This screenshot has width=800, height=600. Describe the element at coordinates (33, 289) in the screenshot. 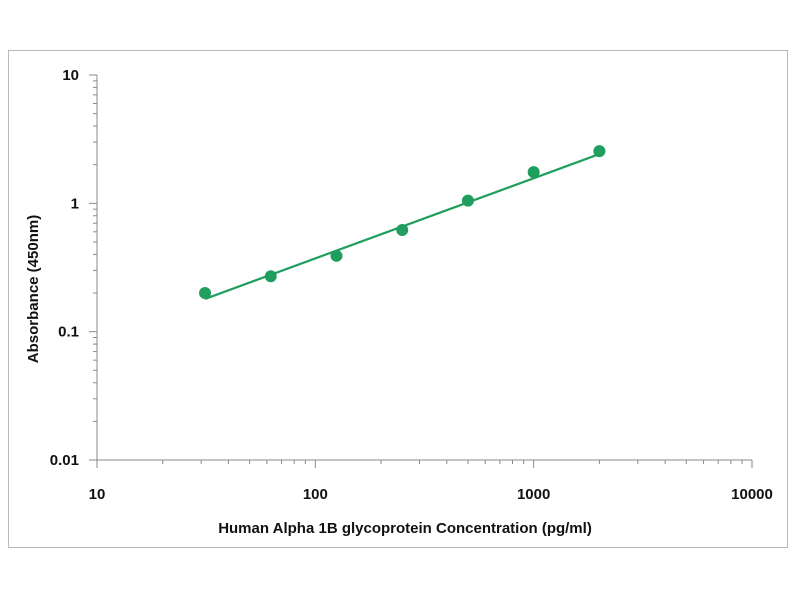

I see `y-axis-title: Absorbance (450nm)` at that location.